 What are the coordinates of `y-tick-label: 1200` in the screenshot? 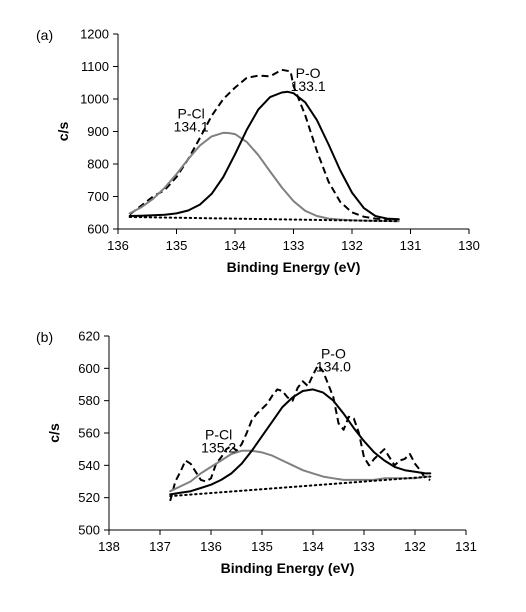 It's located at (94, 34).